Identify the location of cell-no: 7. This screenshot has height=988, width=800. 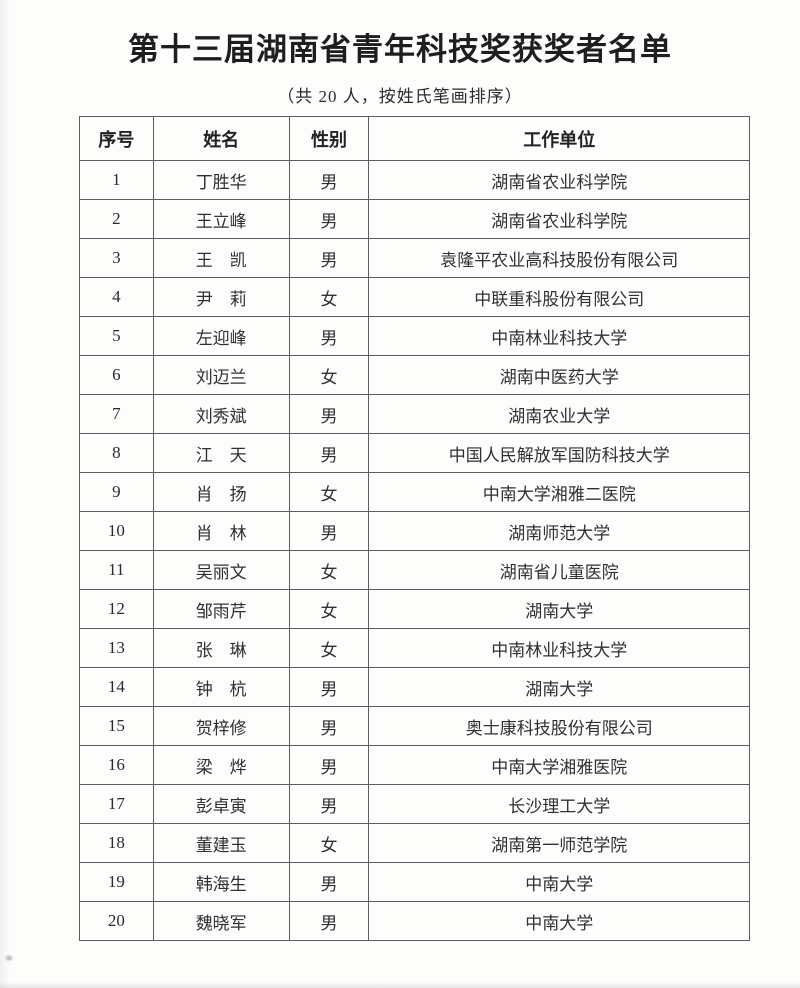
(116, 414).